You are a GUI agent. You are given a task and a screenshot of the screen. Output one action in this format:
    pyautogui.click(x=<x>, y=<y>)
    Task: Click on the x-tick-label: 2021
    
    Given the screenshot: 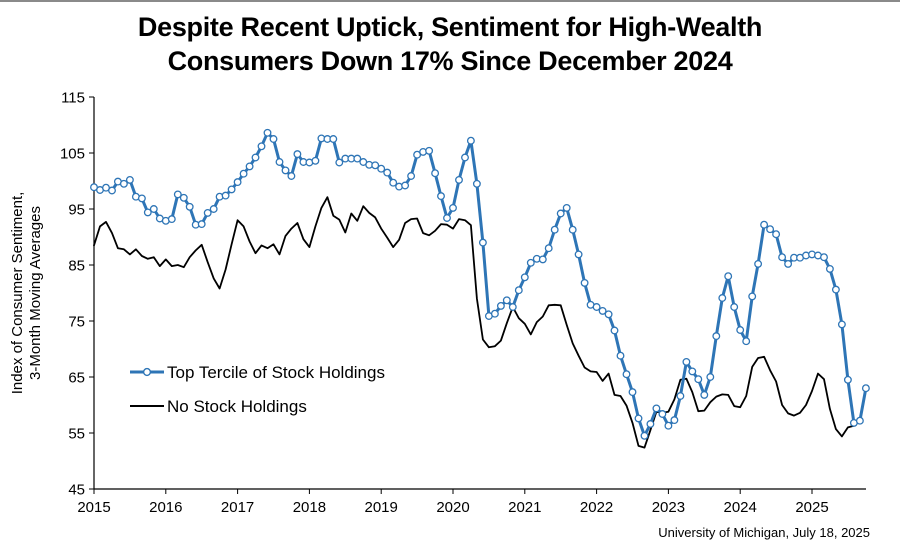 What is the action you would take?
    pyautogui.click(x=524, y=507)
    